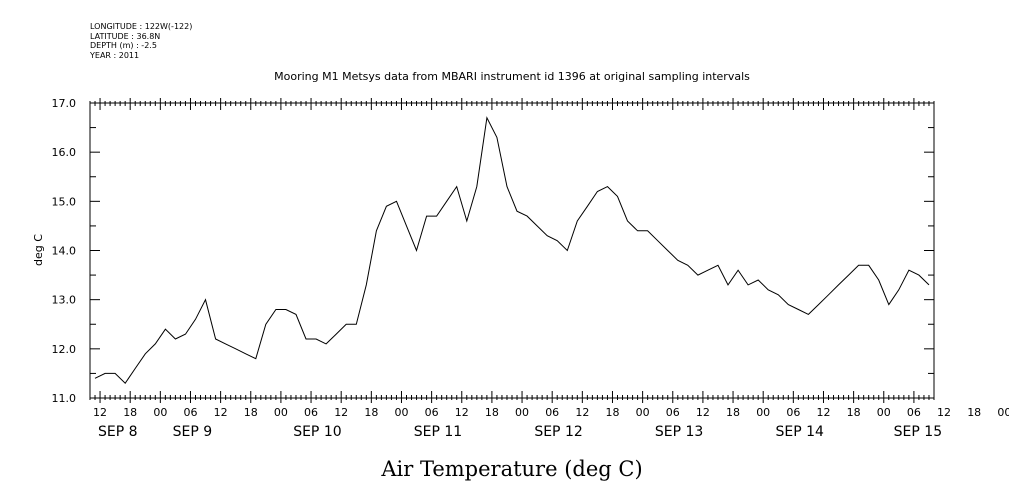  What do you see at coordinates (115, 55) in the screenshot?
I see `year-text: YEAR : 2011` at bounding box center [115, 55].